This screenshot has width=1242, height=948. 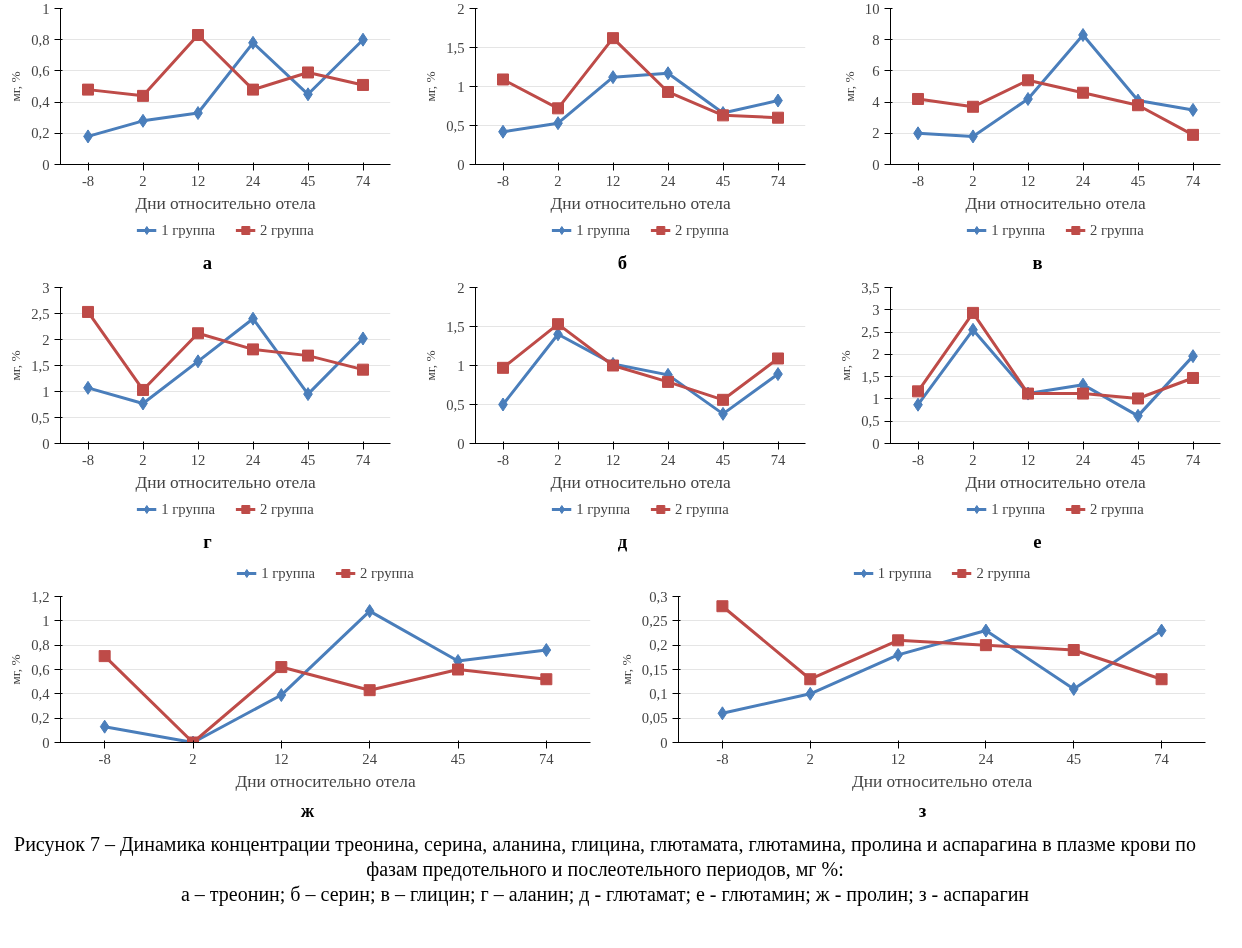 What do you see at coordinates (40, 596) in the screenshot?
I see `y-tick-label: 1,2` at bounding box center [40, 596].